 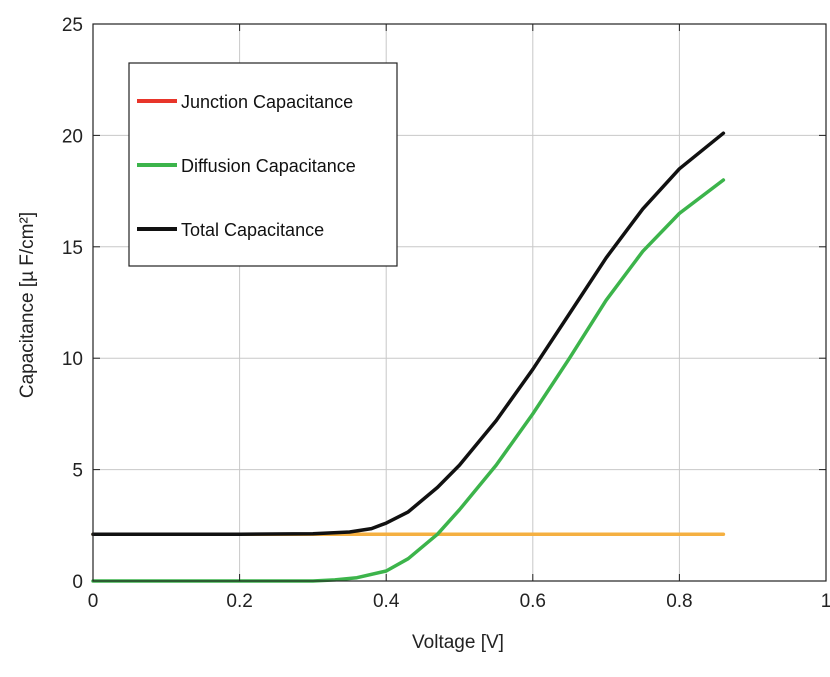 What do you see at coordinates (77, 582) in the screenshot?
I see `y-tick-label: 0` at bounding box center [77, 582].